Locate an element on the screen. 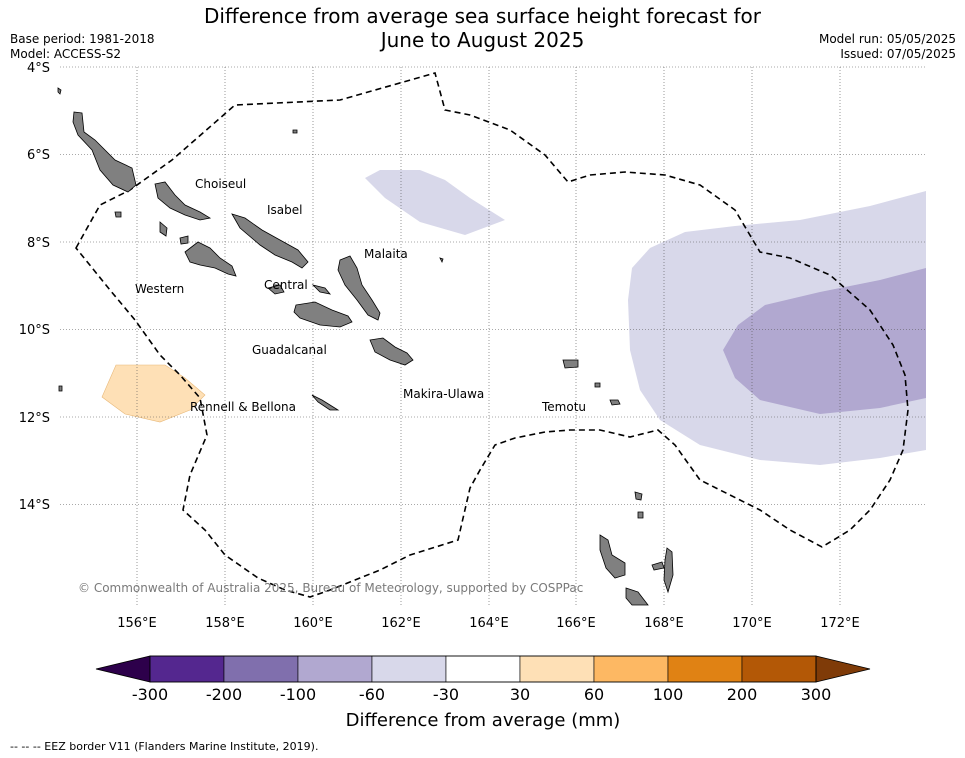 This screenshot has height=758, width=965. cbar-tick-2: -100 is located at coordinates (298, 694).